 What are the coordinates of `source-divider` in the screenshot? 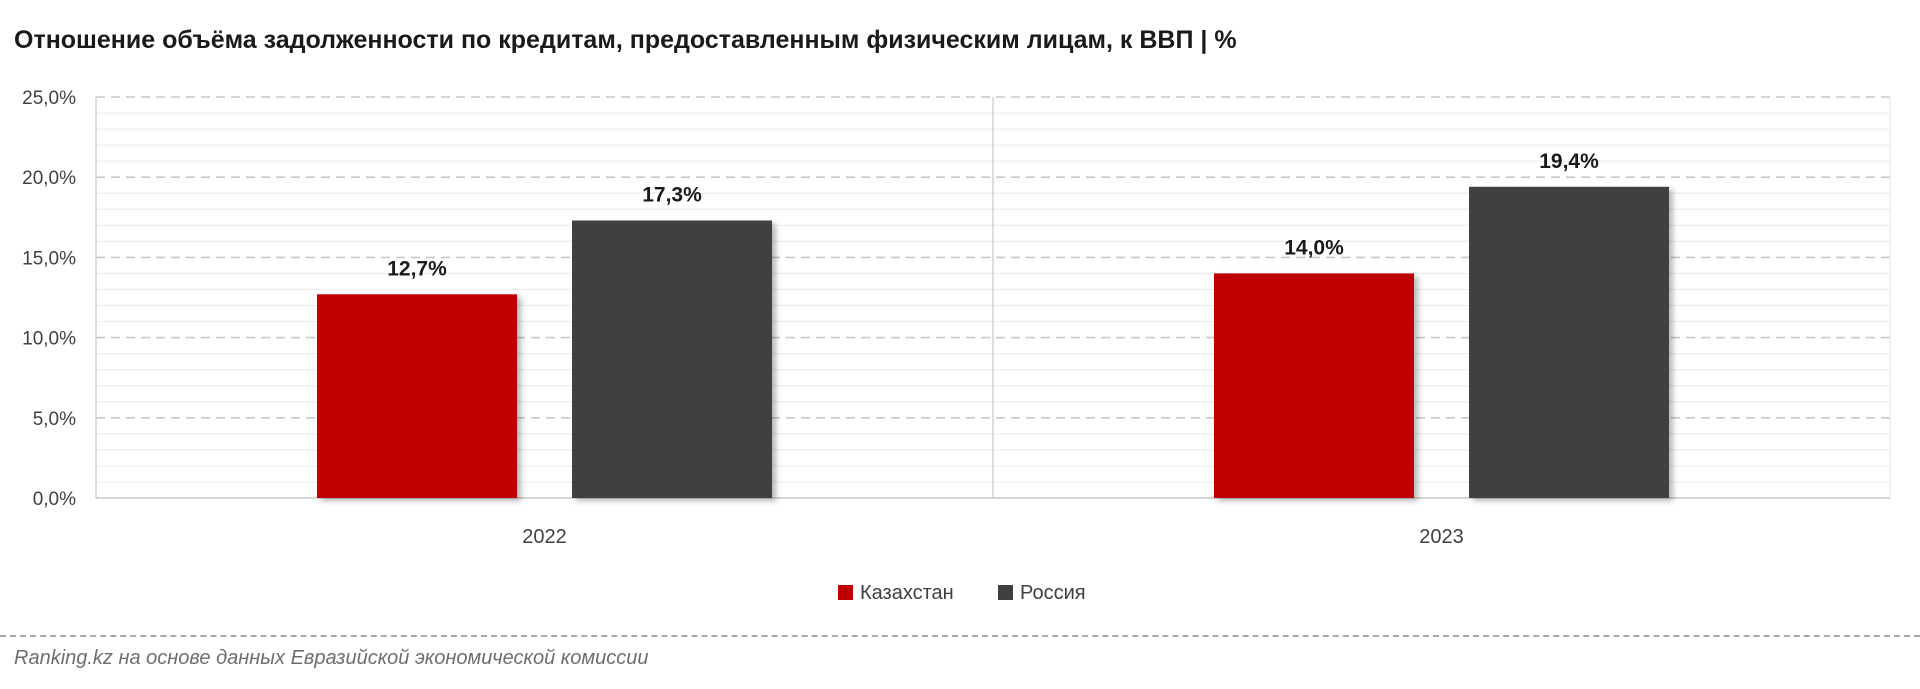 It's located at (960, 636).